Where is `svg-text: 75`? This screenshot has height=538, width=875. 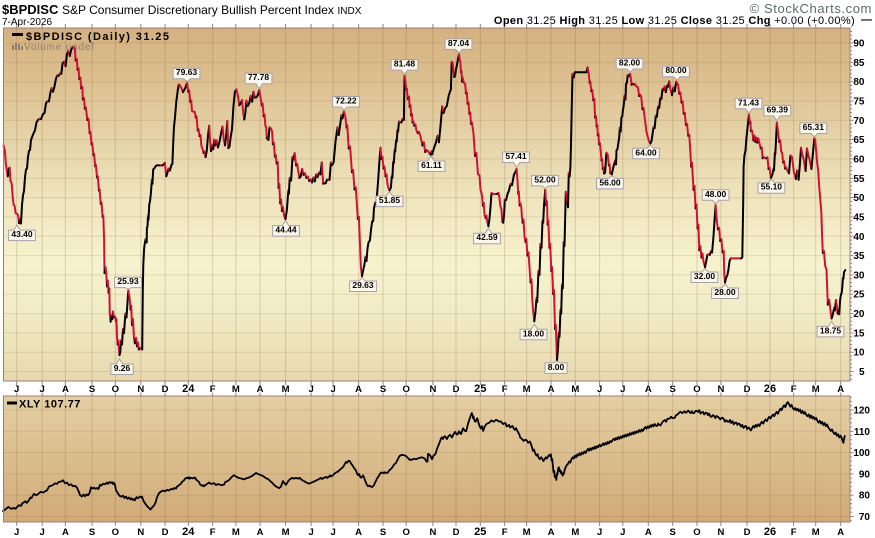
svg-text: 75 is located at coordinates (859, 102).